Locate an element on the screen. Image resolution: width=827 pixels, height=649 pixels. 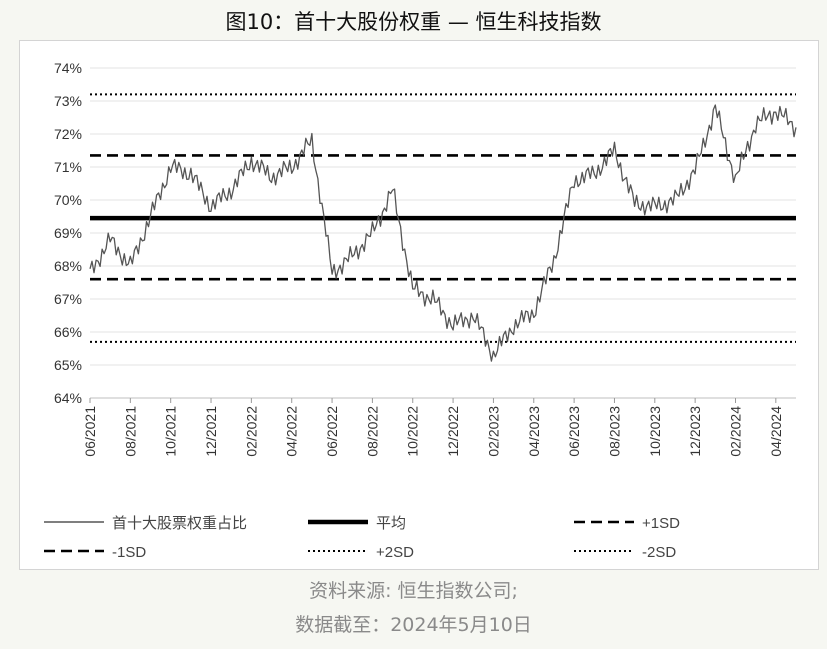
x-tick-label: 12/2023 is located at coordinates (695, 431).